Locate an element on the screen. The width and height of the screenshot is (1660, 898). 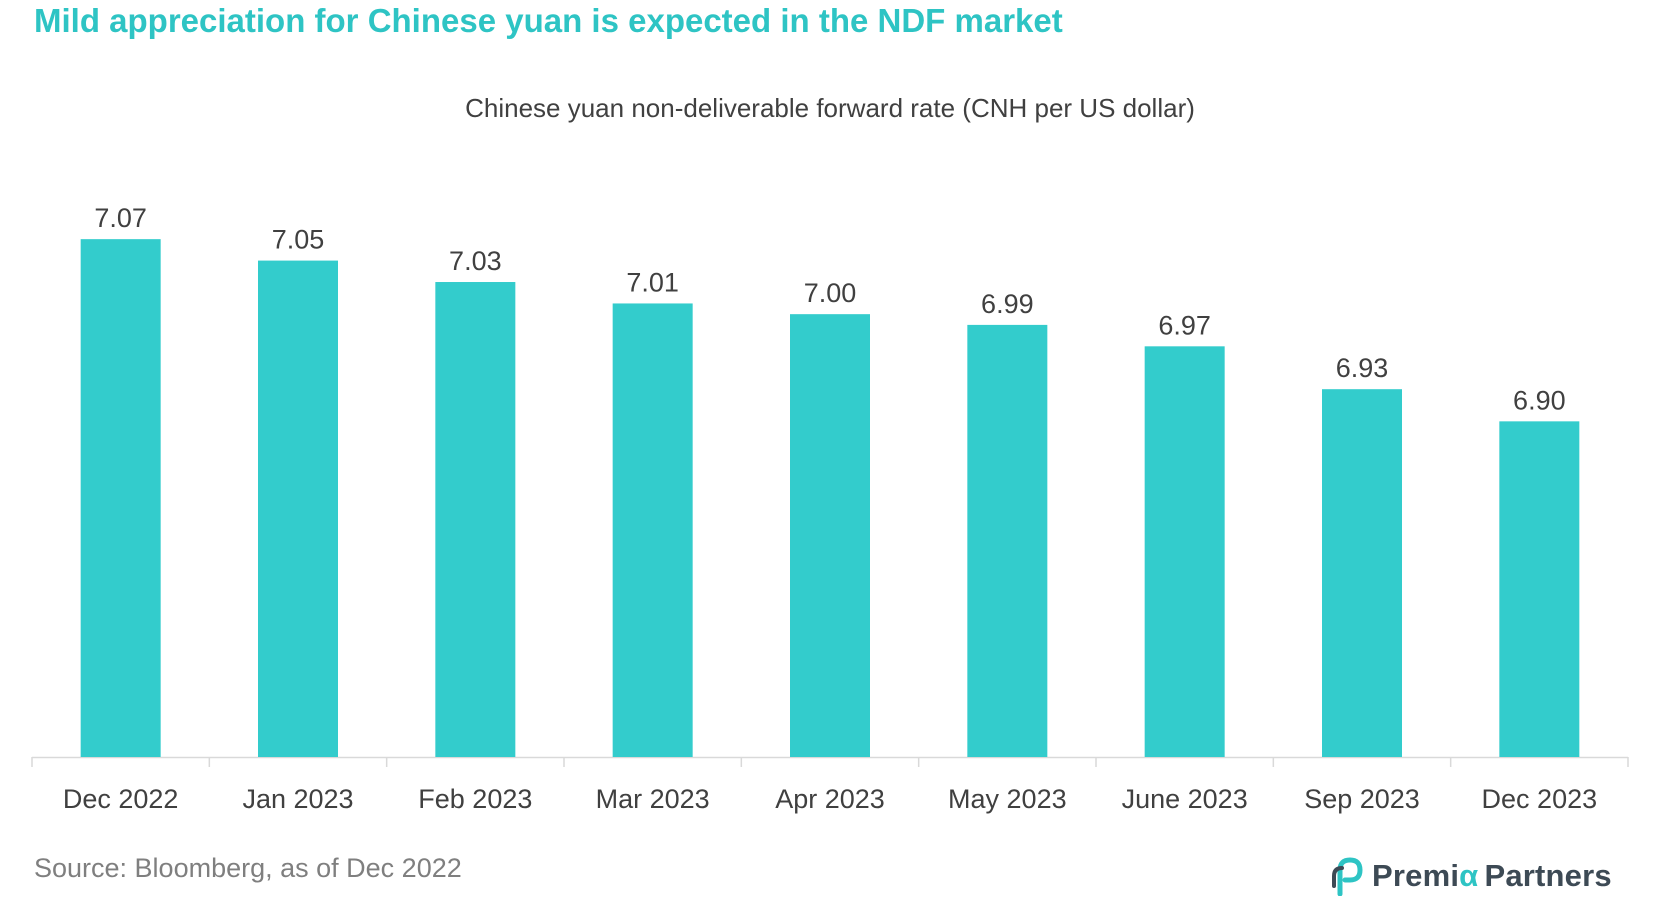
data-label: 7.05 is located at coordinates (298, 240).